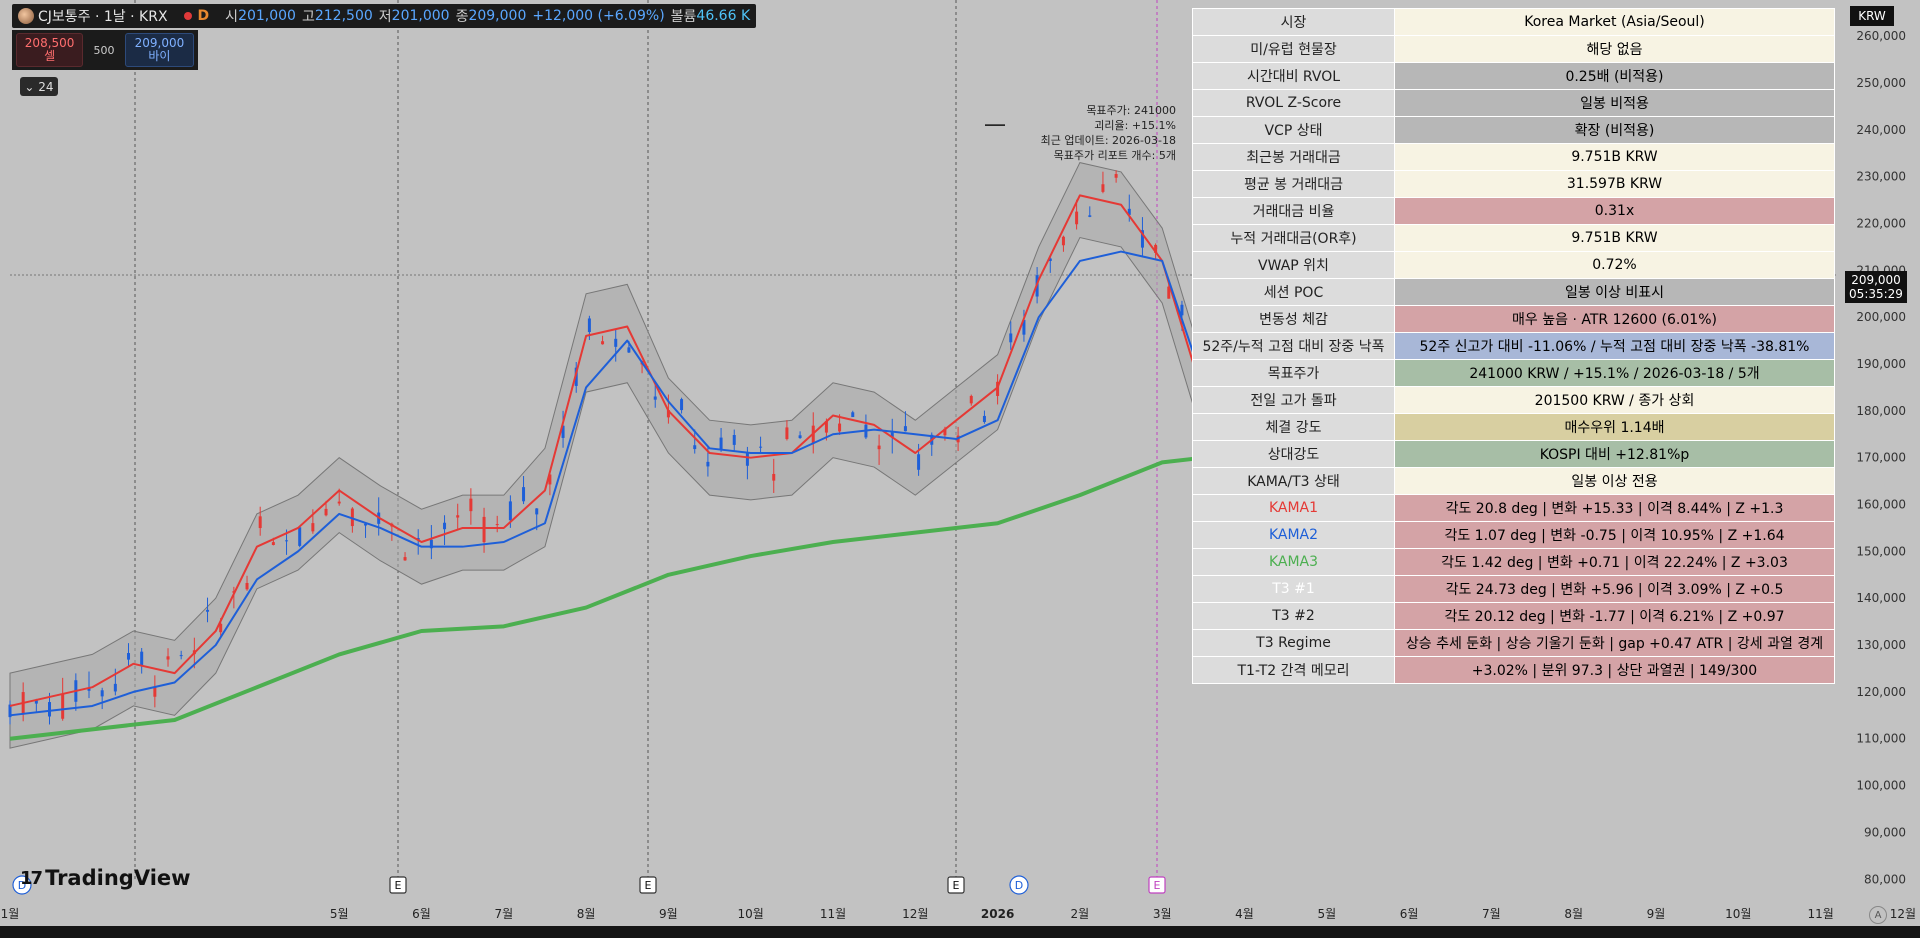  I want to click on info-key: VWAP 위치, so click(1293, 265).